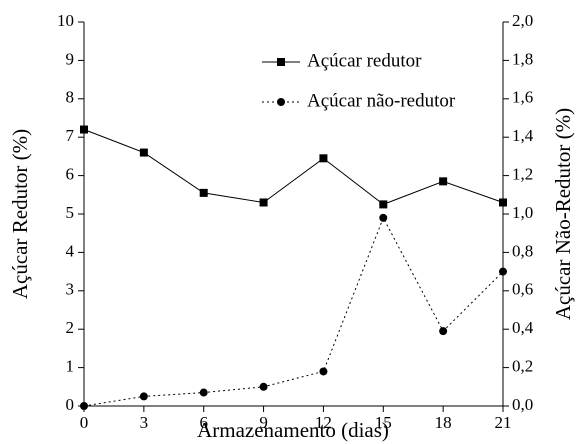  I want to click on y-tick-label: 10, so click(65, 20).